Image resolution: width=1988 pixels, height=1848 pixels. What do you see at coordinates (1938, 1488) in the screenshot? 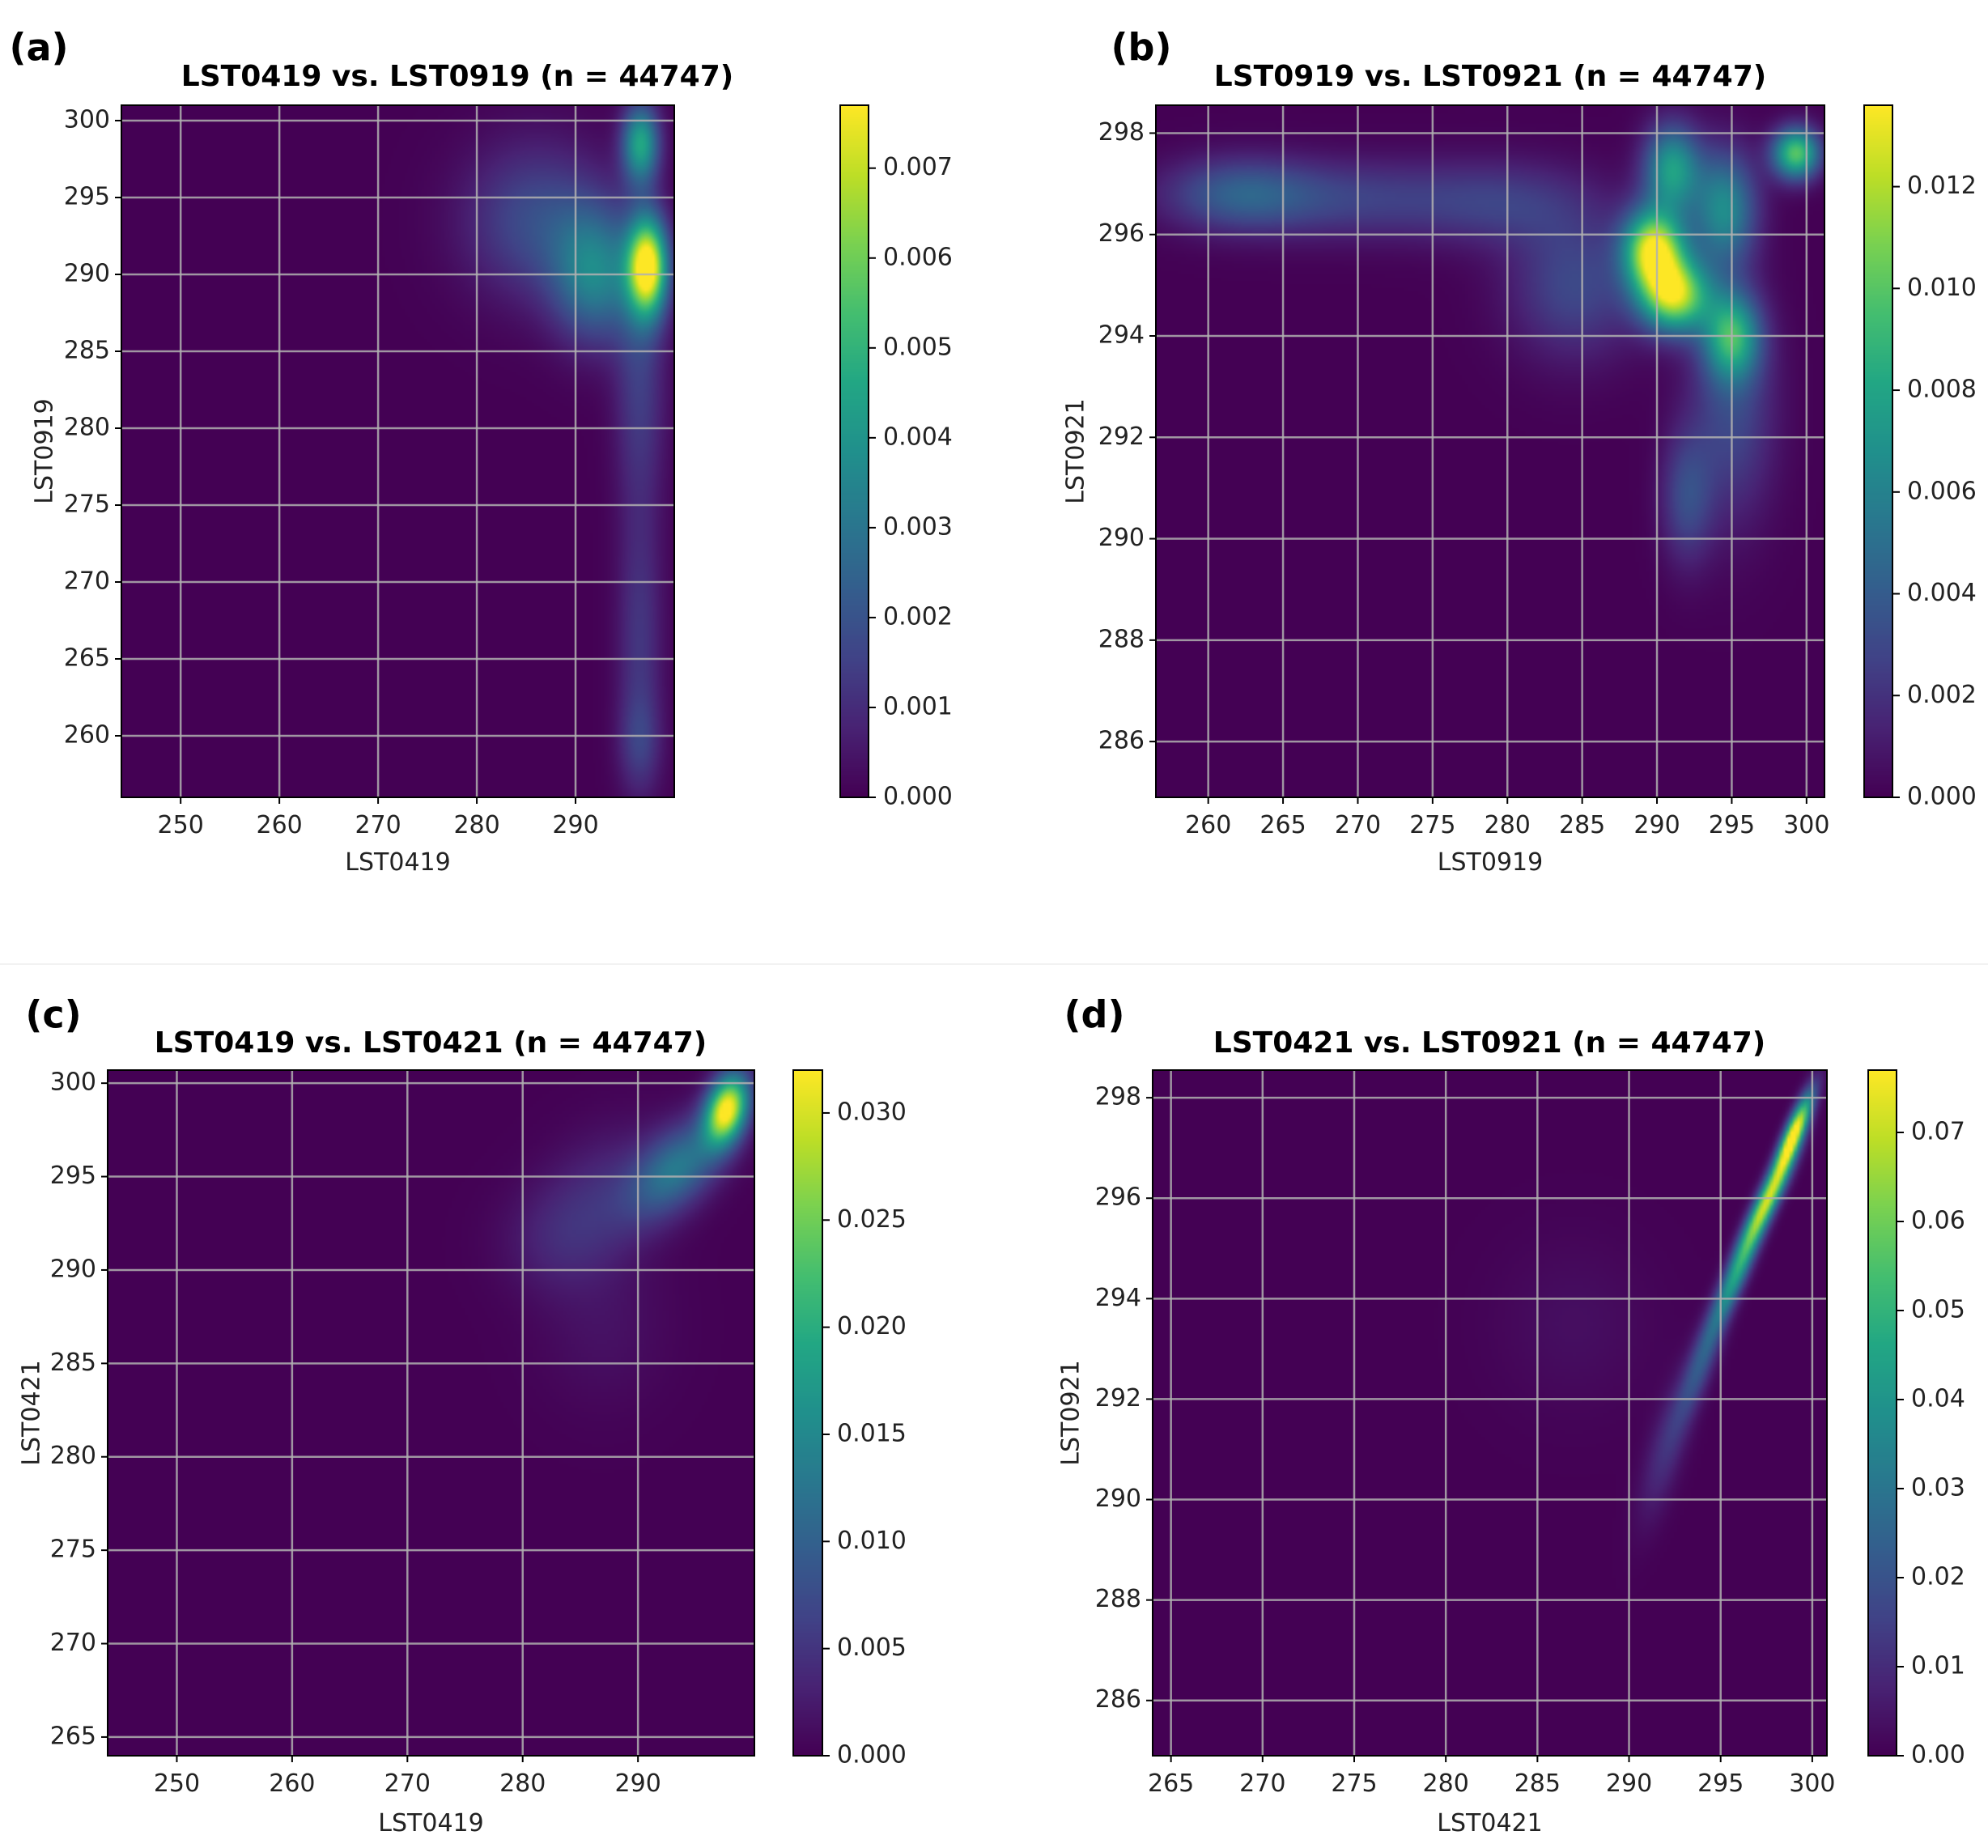
I see `colorbar-tick-label: 0.03` at bounding box center [1938, 1488].